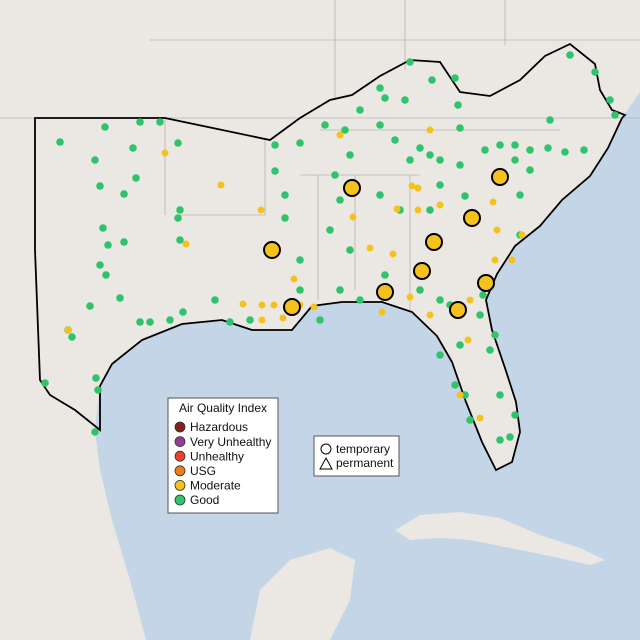  Describe the element at coordinates (217, 456) in the screenshot. I see `legend-label: Unhealthy` at that location.